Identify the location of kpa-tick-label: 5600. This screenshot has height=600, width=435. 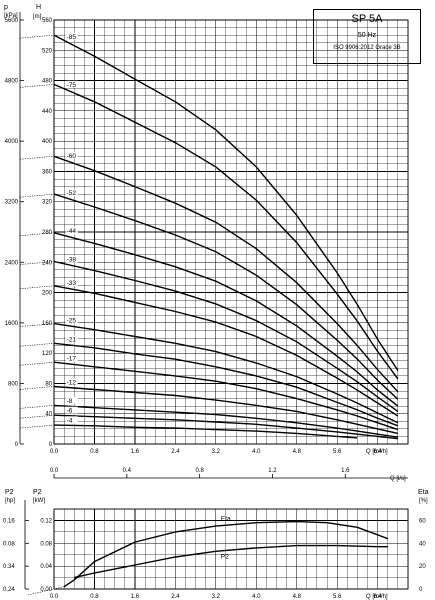
(12, 21).